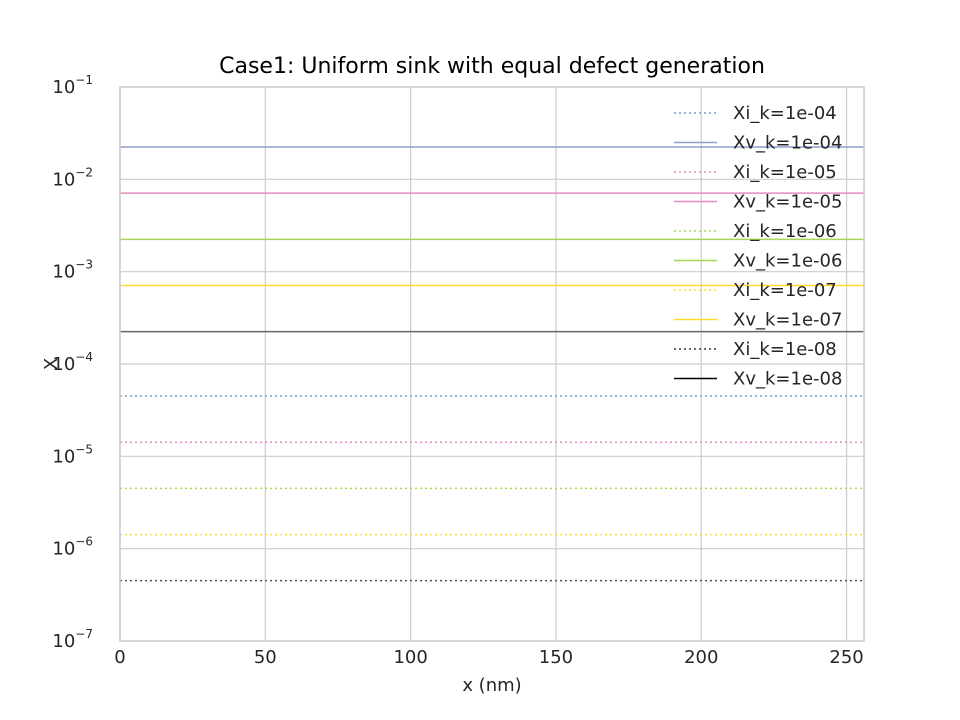 Image resolution: width=960 pixels, height=720 pixels. I want to click on y-axis-ticks: 10⁻¹ 10⁻² 10⁻³ 10⁻⁴ 10⁻⁵ 10⁻⁶ 10⁻⁷, so click(72, 362).